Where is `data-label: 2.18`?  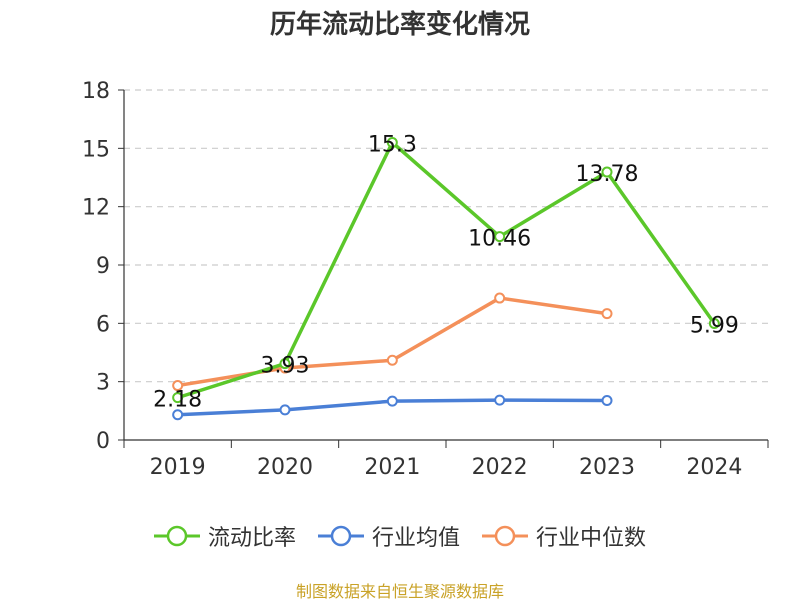
data-label: 2.18 is located at coordinates (177, 400).